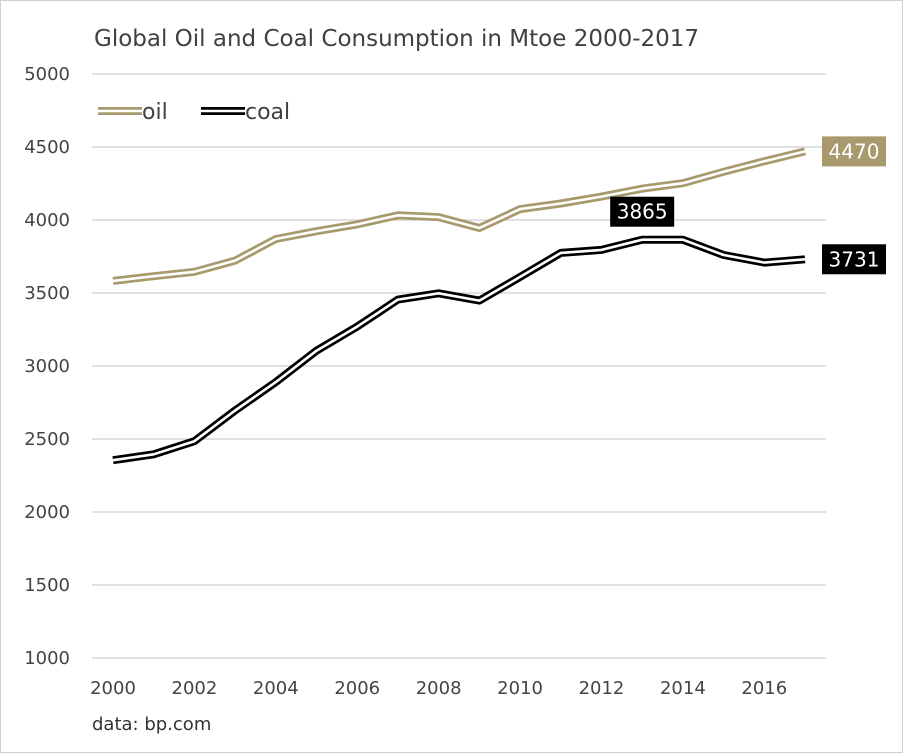 Image resolution: width=903 pixels, height=753 pixels. I want to click on series-line-core-oil, so click(459, 216).